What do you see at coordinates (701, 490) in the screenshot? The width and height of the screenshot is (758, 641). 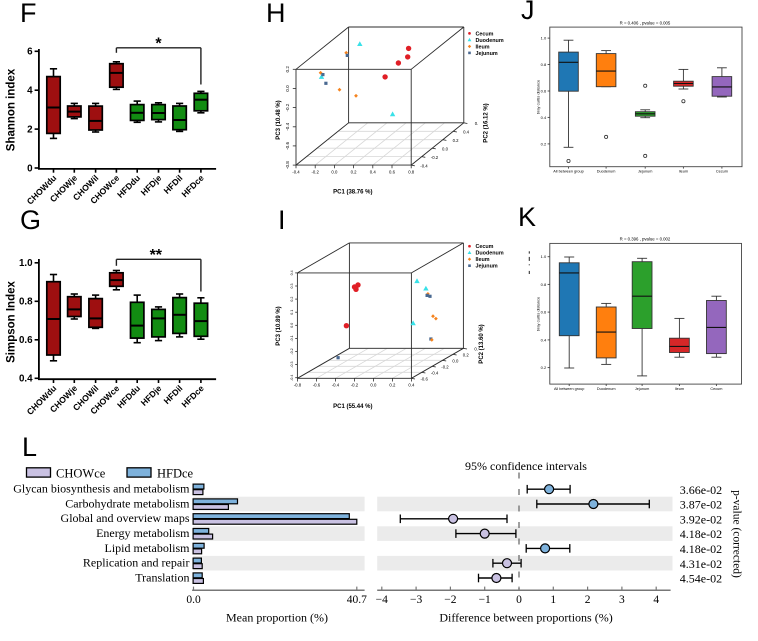 I see `svg-text: 3.66e-02` at bounding box center [701, 490].